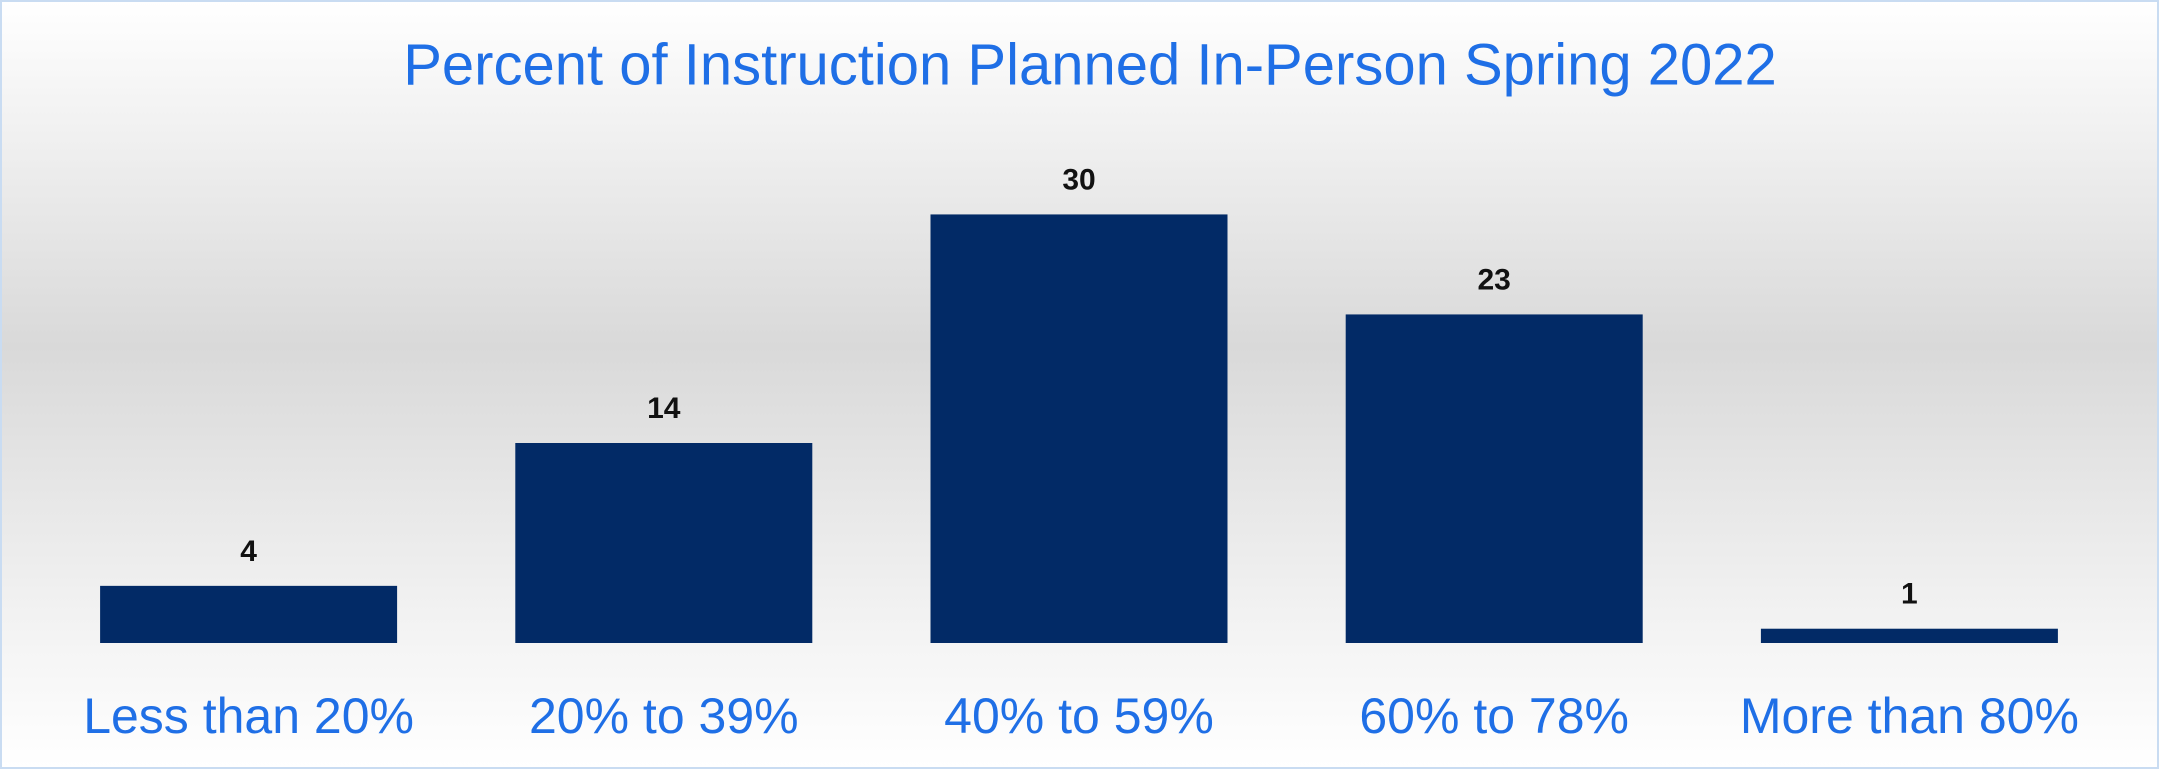 Image resolution: width=2159 pixels, height=769 pixels. Describe the element at coordinates (248, 551) in the screenshot. I see `data-label: 4` at that location.